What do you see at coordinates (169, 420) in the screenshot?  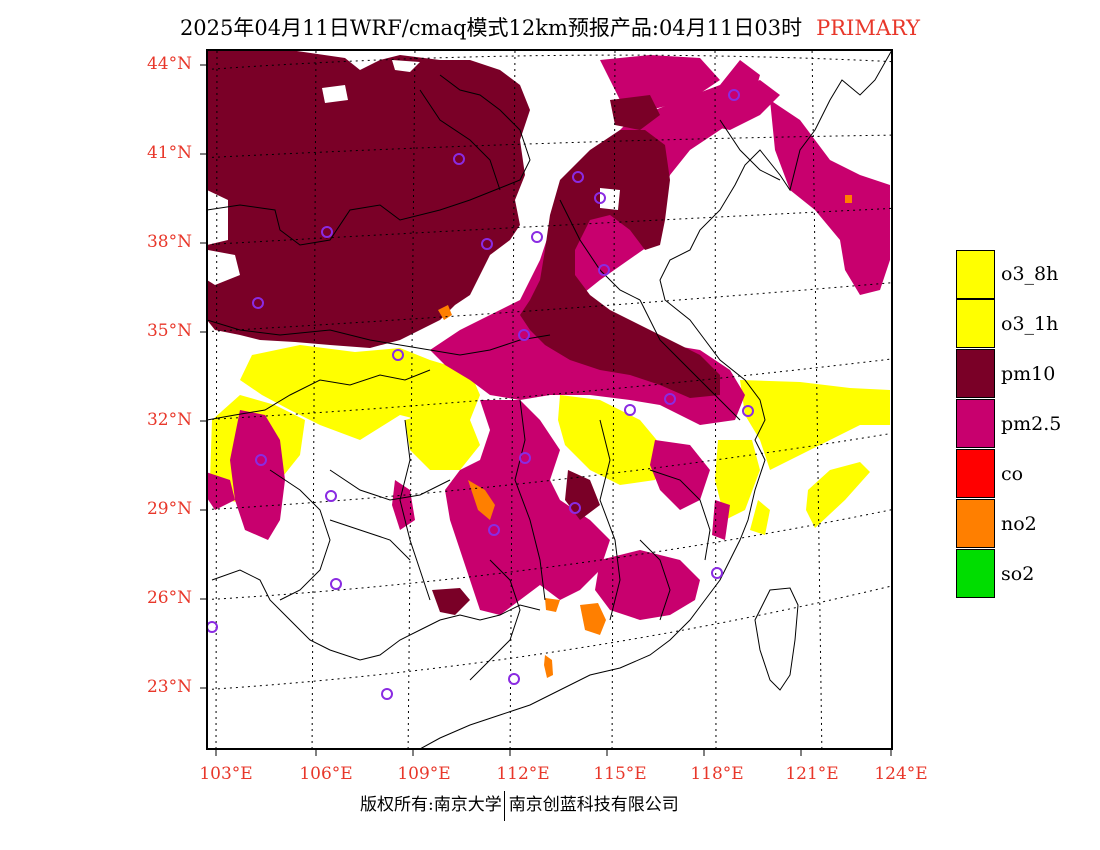 I see `lat-label-32n: 32°N` at bounding box center [169, 420].